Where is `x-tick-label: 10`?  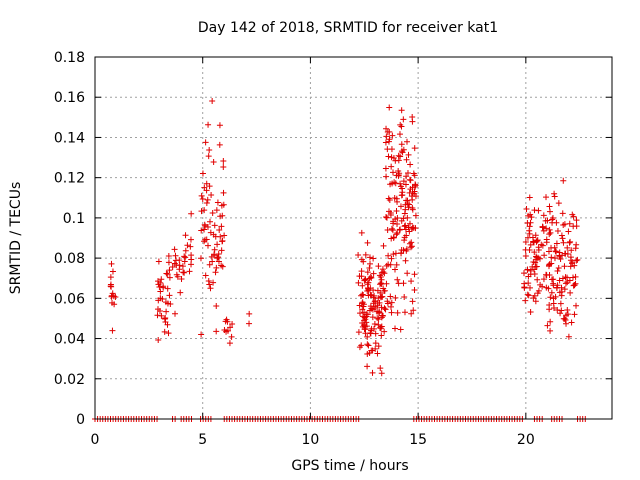 x-tick-label: 10 is located at coordinates (311, 440).